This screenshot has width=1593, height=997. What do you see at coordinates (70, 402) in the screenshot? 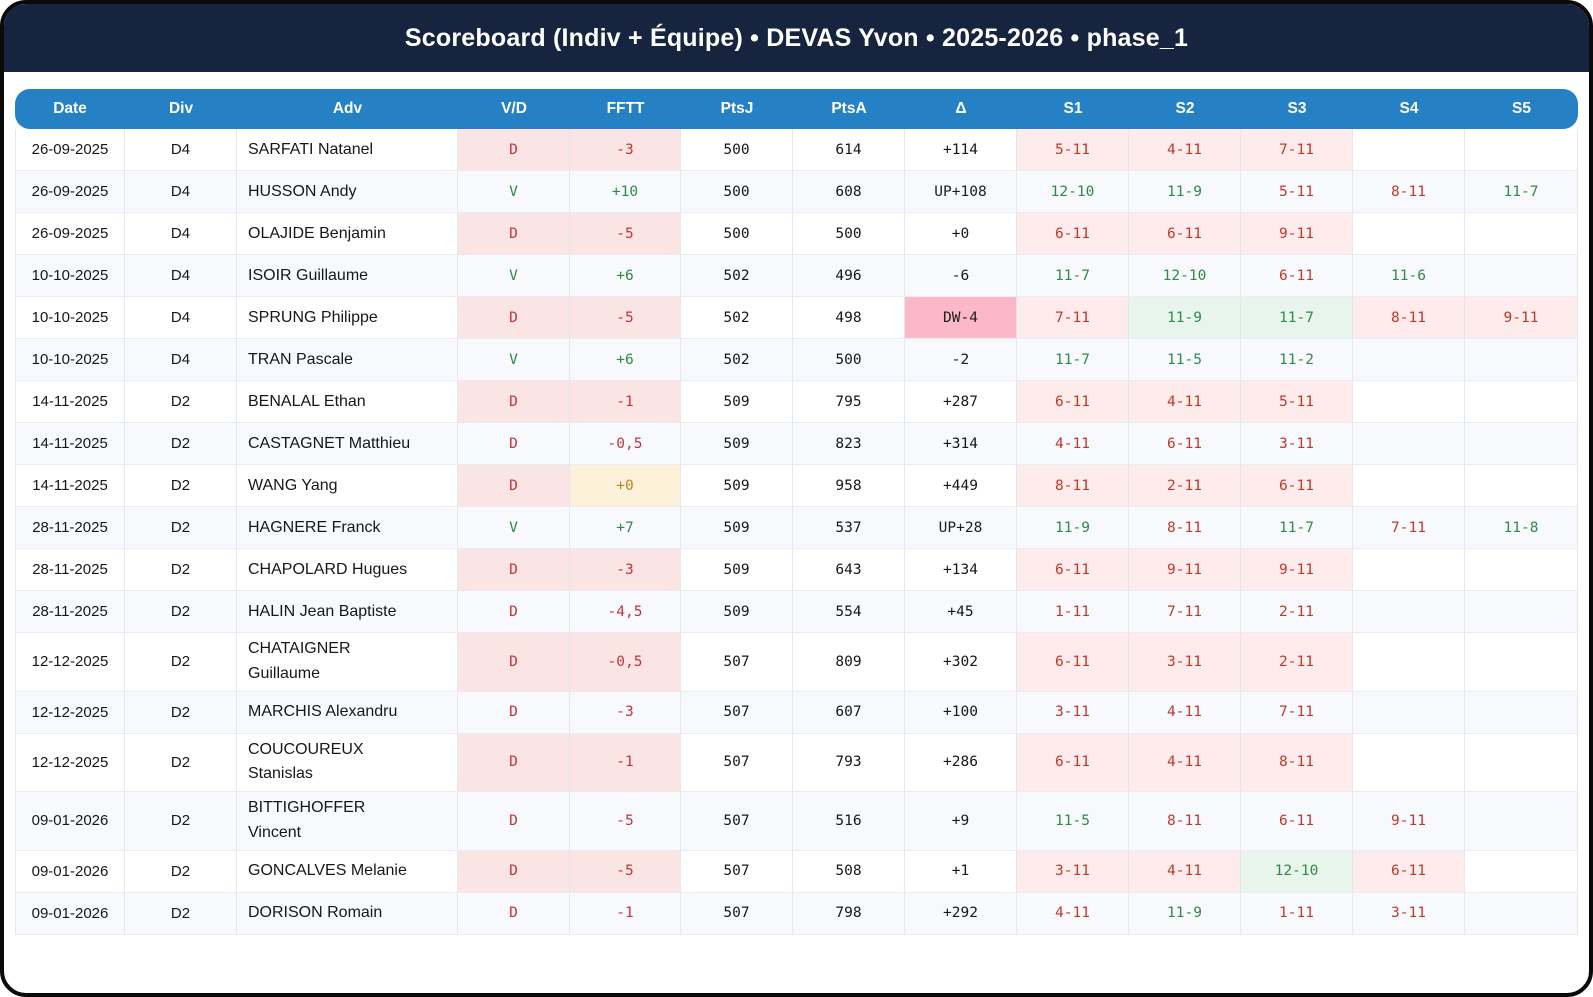
I see `date-cell: 14-11-2025` at bounding box center [70, 402].